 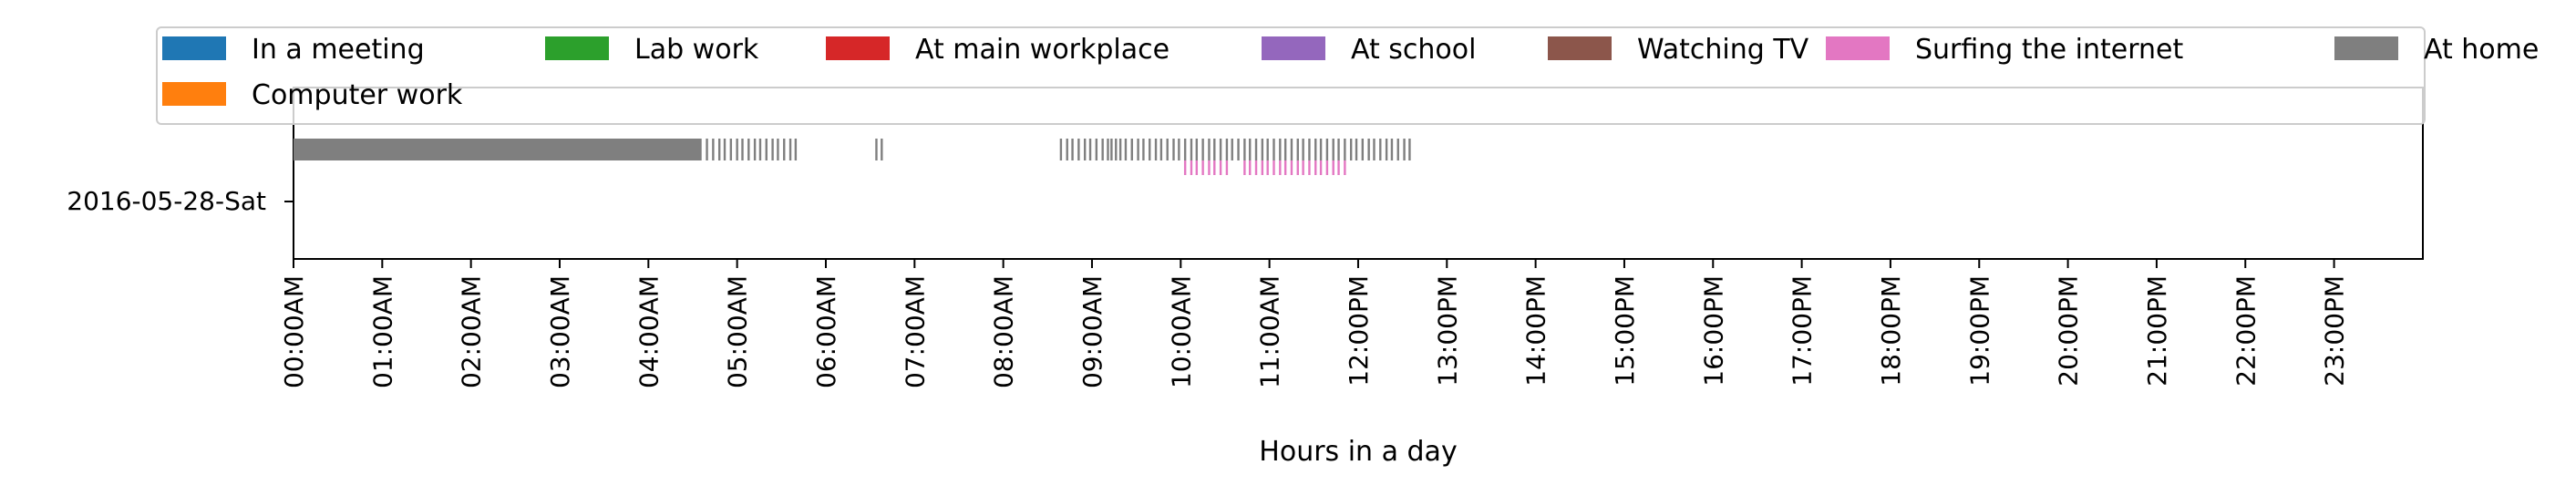 What do you see at coordinates (1536, 331) in the screenshot?
I see `x-tick-label: 14:00PM` at bounding box center [1536, 331].